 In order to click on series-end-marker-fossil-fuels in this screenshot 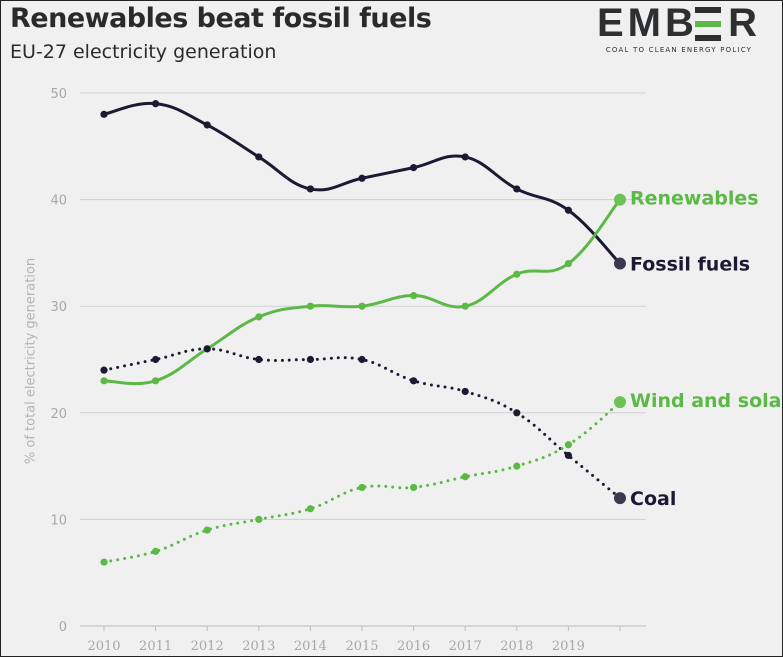, I will do `click(620, 263)`.